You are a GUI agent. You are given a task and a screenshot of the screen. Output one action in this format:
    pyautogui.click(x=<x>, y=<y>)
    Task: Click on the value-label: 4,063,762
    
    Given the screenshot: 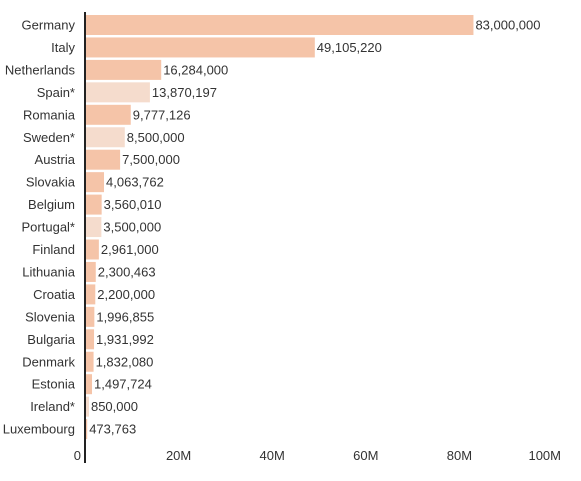 What is the action you would take?
    pyautogui.click(x=135, y=182)
    